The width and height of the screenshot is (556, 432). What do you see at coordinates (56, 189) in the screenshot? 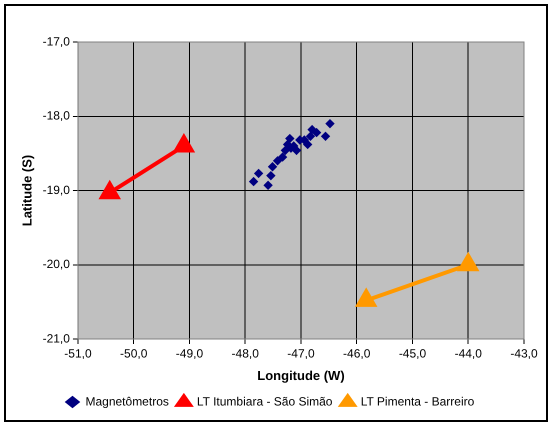
I see `y-tick-label: -19,0` at bounding box center [56, 189].